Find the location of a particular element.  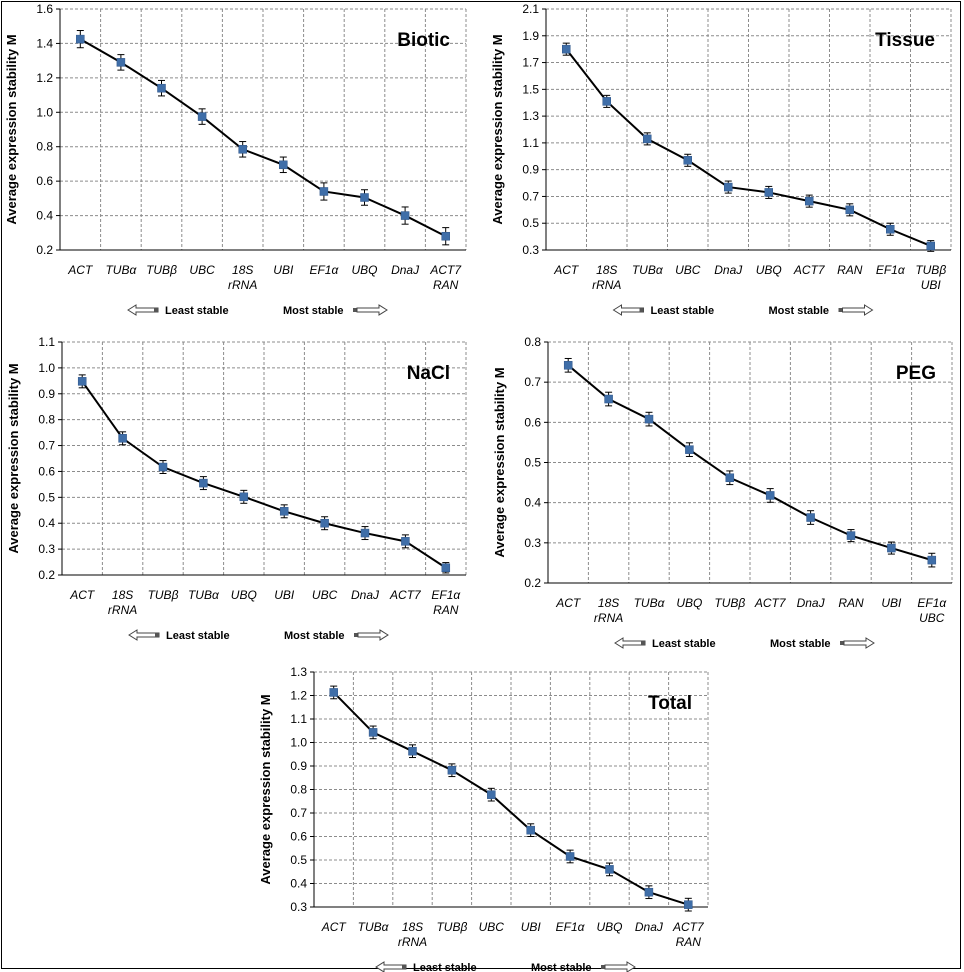

x-tick-label: 18S rRNA is located at coordinates (608, 610).